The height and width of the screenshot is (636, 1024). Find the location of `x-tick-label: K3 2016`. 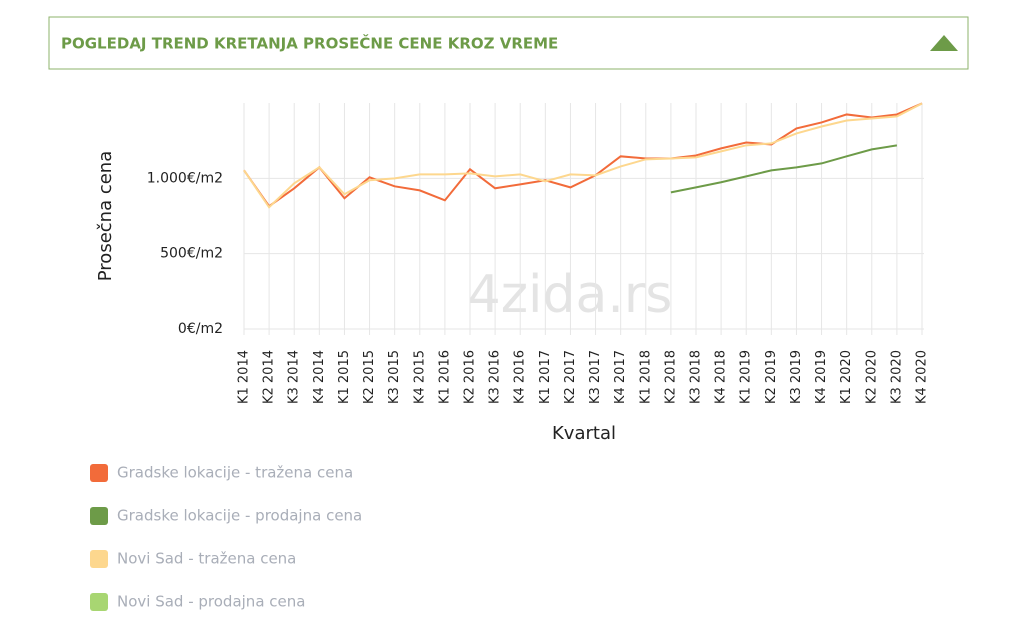

x-tick-label: K3 2016 is located at coordinates (495, 377).